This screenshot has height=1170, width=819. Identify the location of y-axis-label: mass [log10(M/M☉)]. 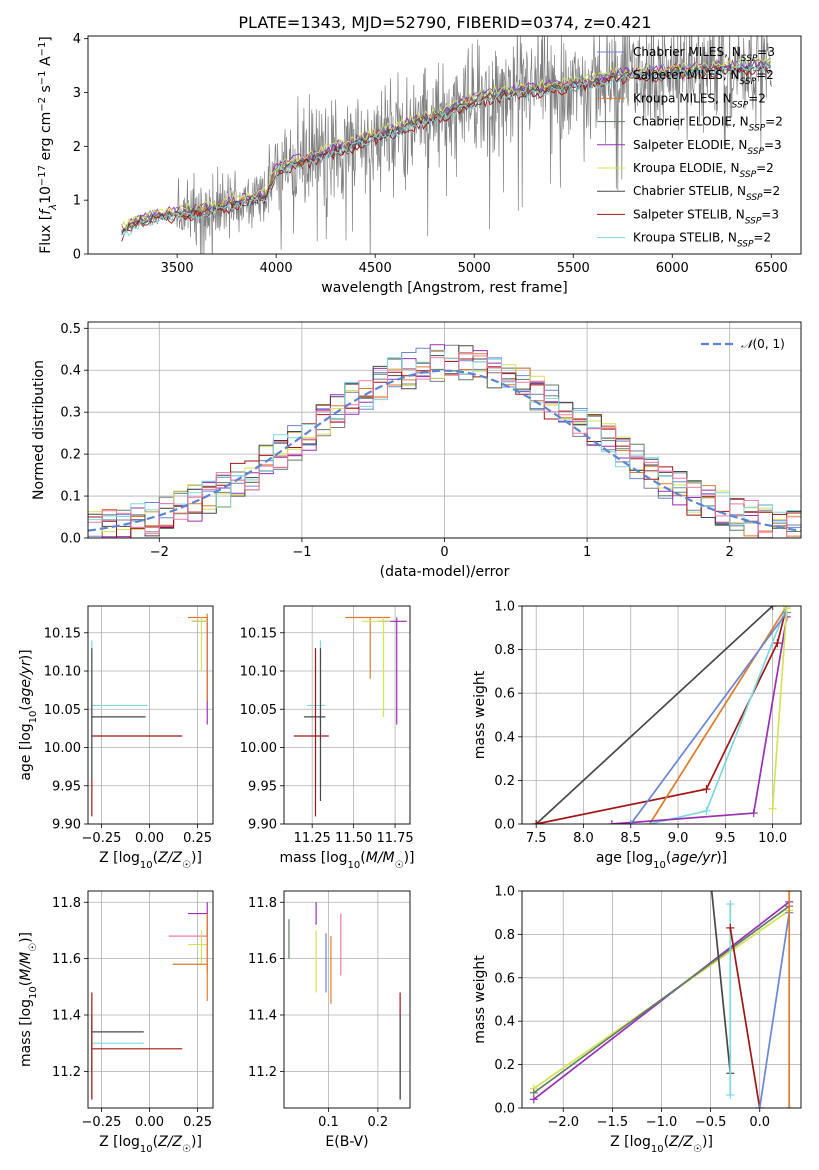
(28, 999).